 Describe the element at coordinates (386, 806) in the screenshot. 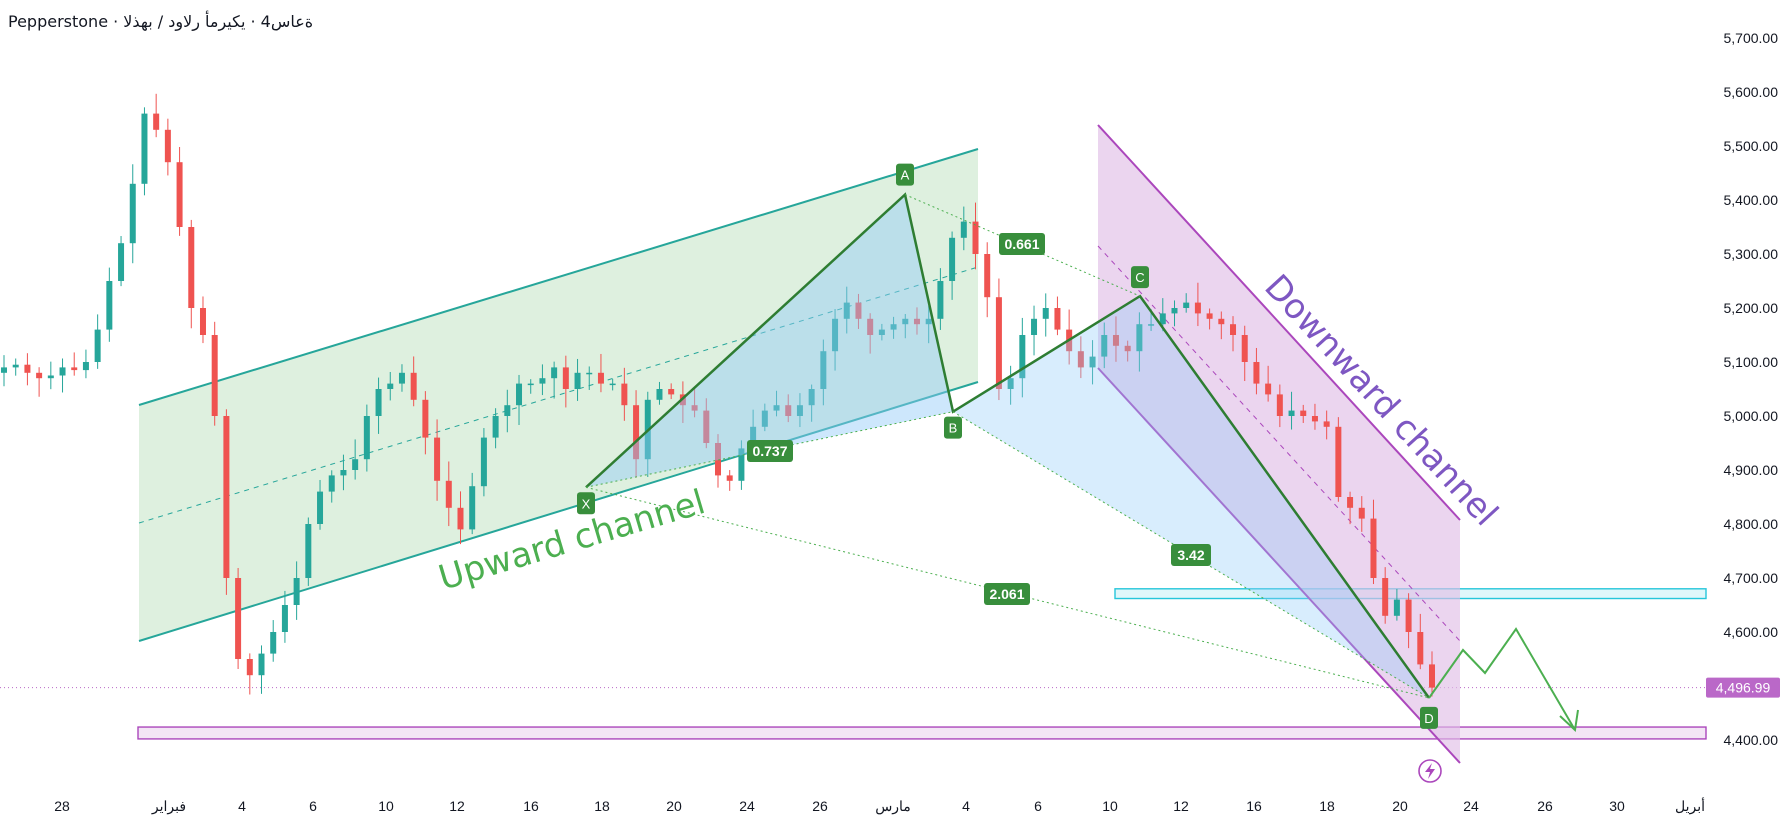

I see `date-tick-label: 10` at that location.